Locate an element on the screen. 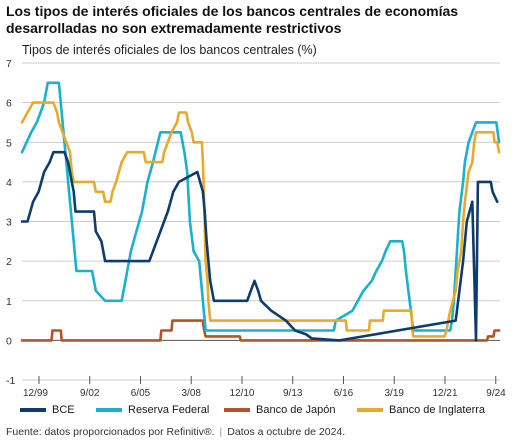  y-tick-label: -1 is located at coordinates (10, 381).